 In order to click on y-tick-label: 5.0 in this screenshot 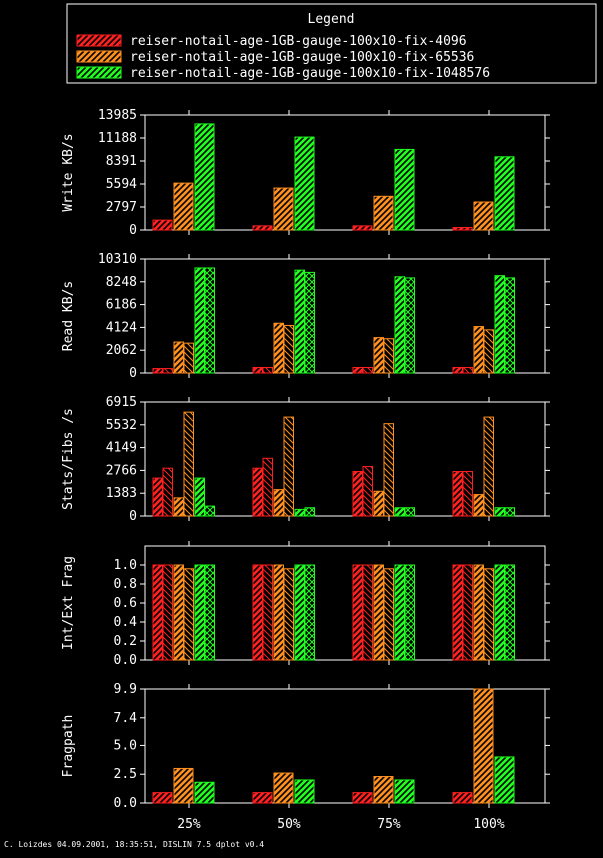, I will do `click(125, 745)`.